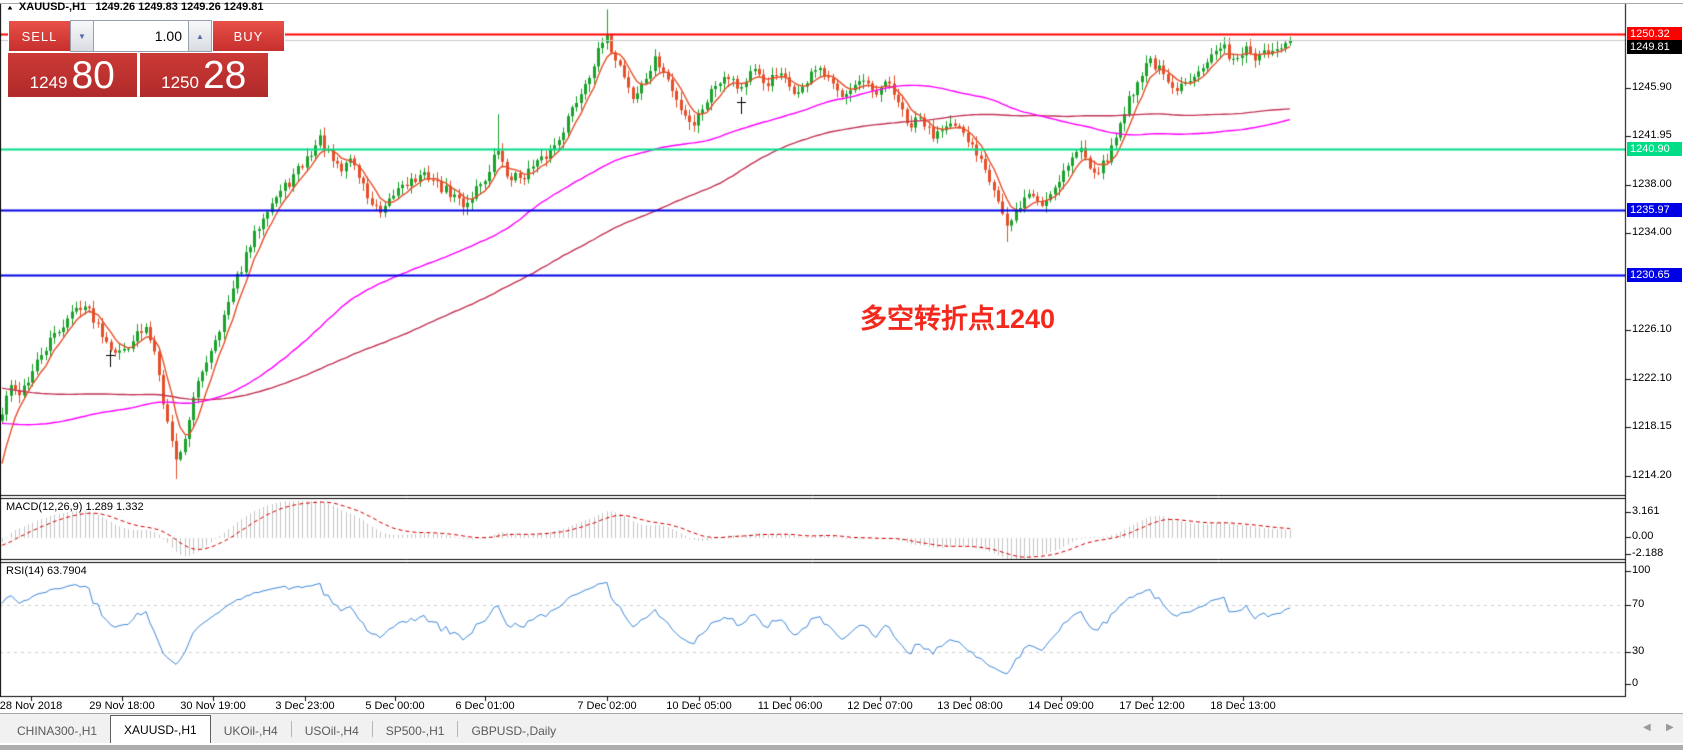  I want to click on tab-scroll-left-button: ◀, so click(1647, 727).